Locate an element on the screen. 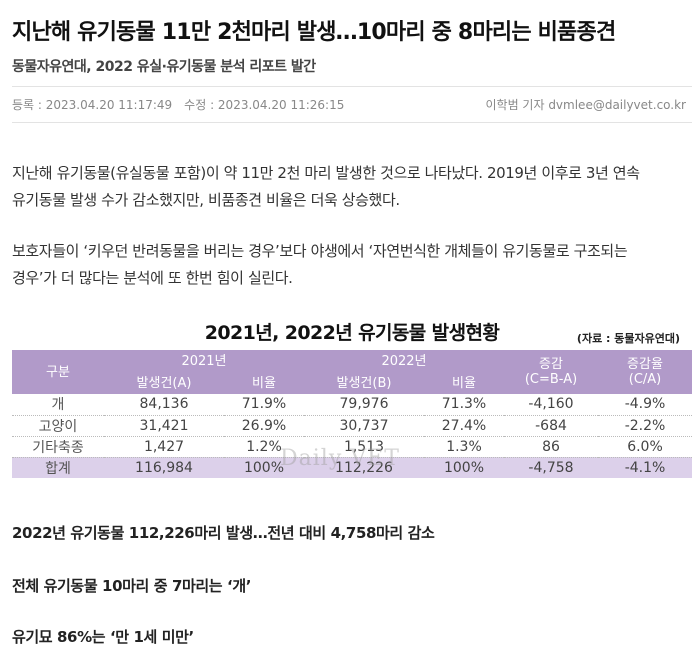 The width and height of the screenshot is (698, 661). cell-rate: -2.2% is located at coordinates (645, 426).